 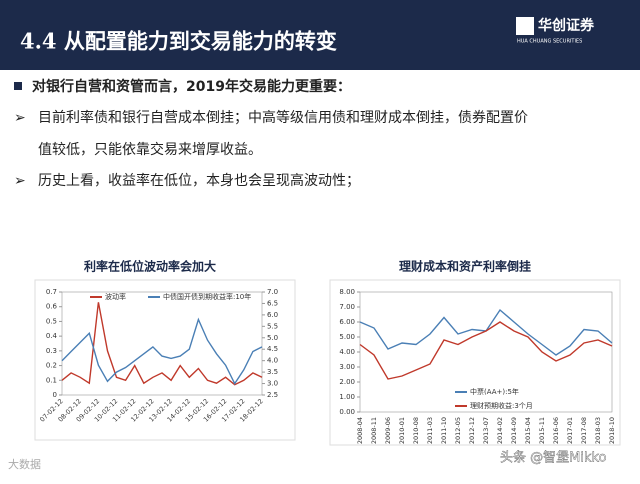 What do you see at coordinates (272, 384) in the screenshot?
I see `y2-tick-label: 3.0` at bounding box center [272, 384].